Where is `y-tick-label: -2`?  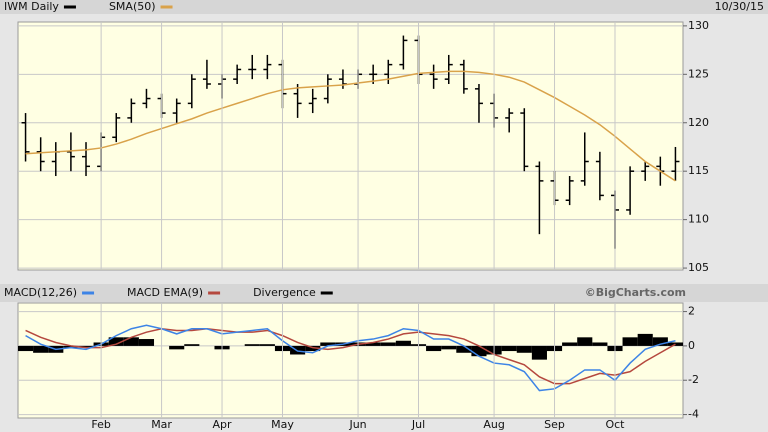
y-tick-label: -2 is located at coordinates (693, 379).